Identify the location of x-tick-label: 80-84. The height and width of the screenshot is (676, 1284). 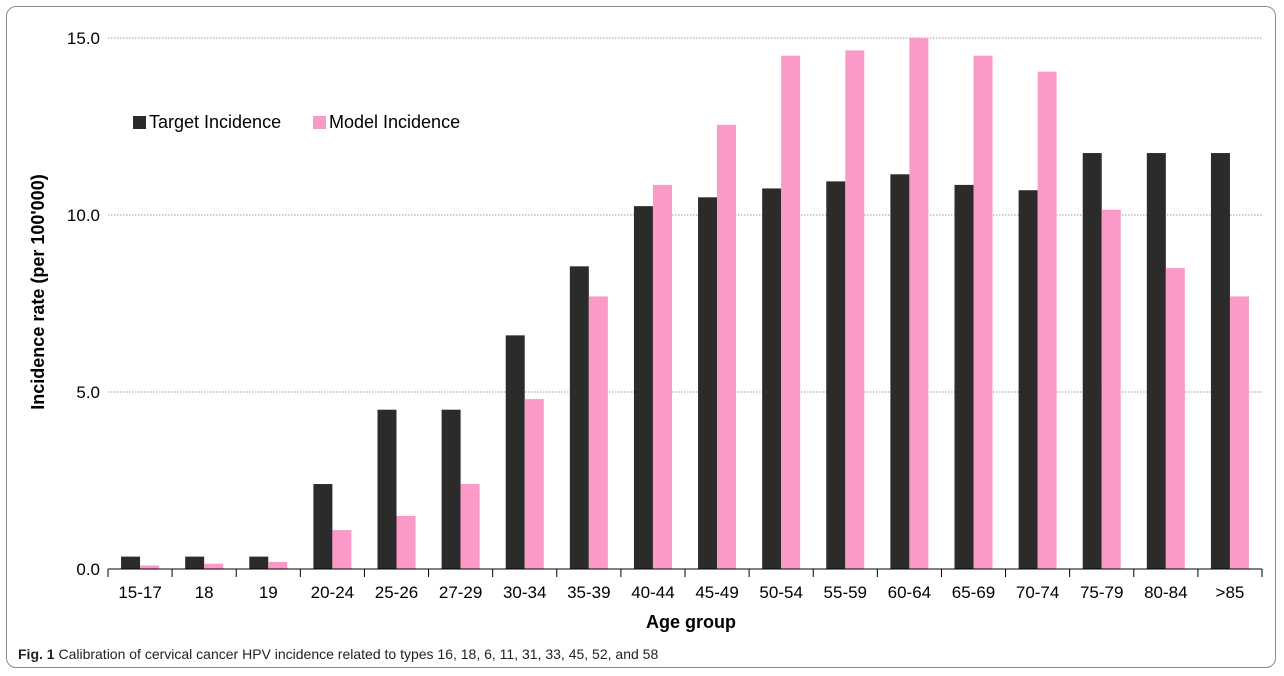
(1165, 592).